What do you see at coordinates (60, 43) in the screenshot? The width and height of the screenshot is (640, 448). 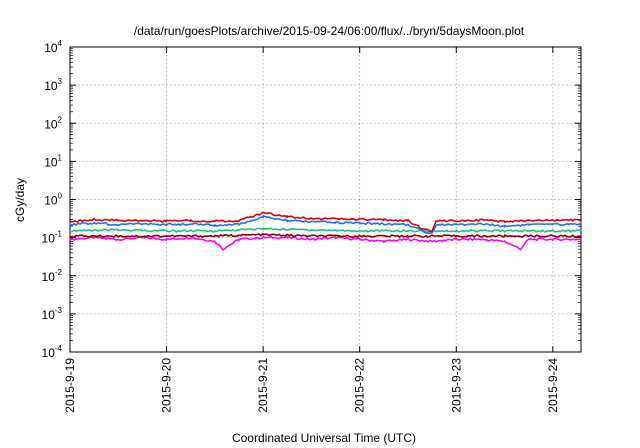 I see `y-tick-label-exponent: 4` at bounding box center [60, 43].